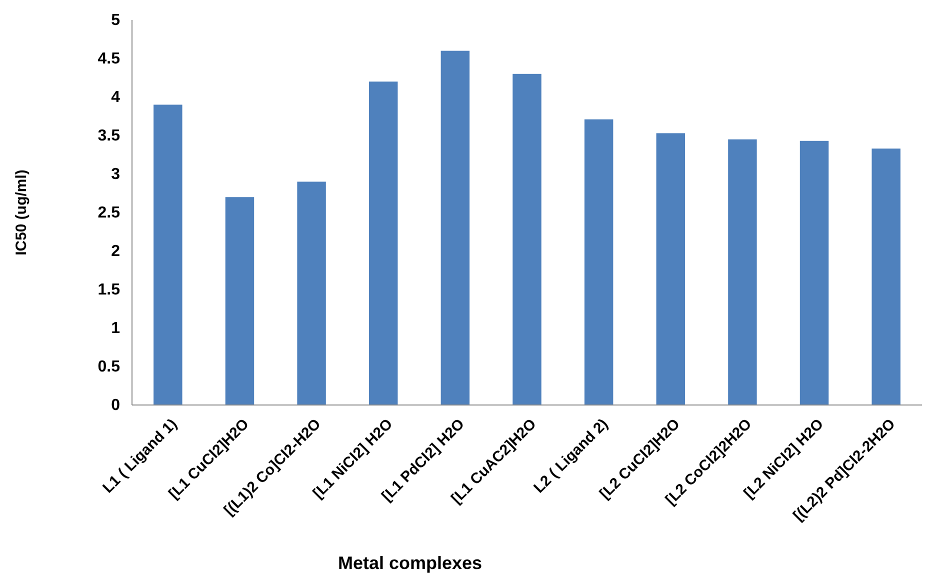 The image size is (930, 575). What do you see at coordinates (115, 251) in the screenshot?
I see `y-tick-label: 2` at bounding box center [115, 251].